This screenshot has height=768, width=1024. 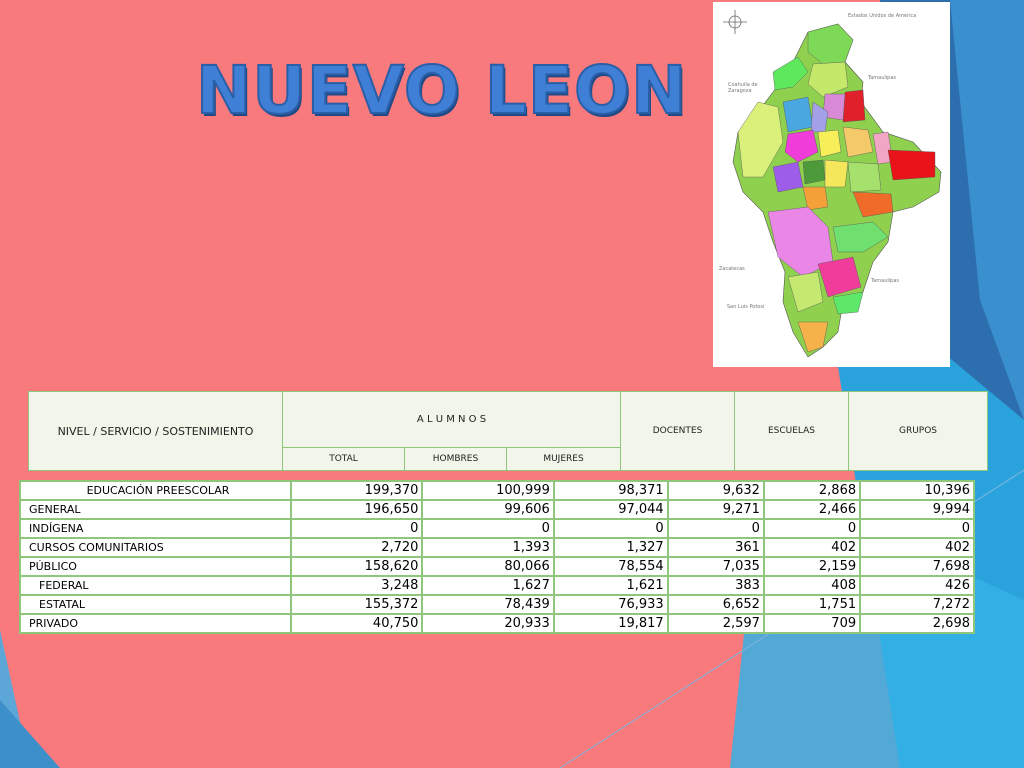 I want to click on cell-total: 40,750, so click(x=356, y=623).